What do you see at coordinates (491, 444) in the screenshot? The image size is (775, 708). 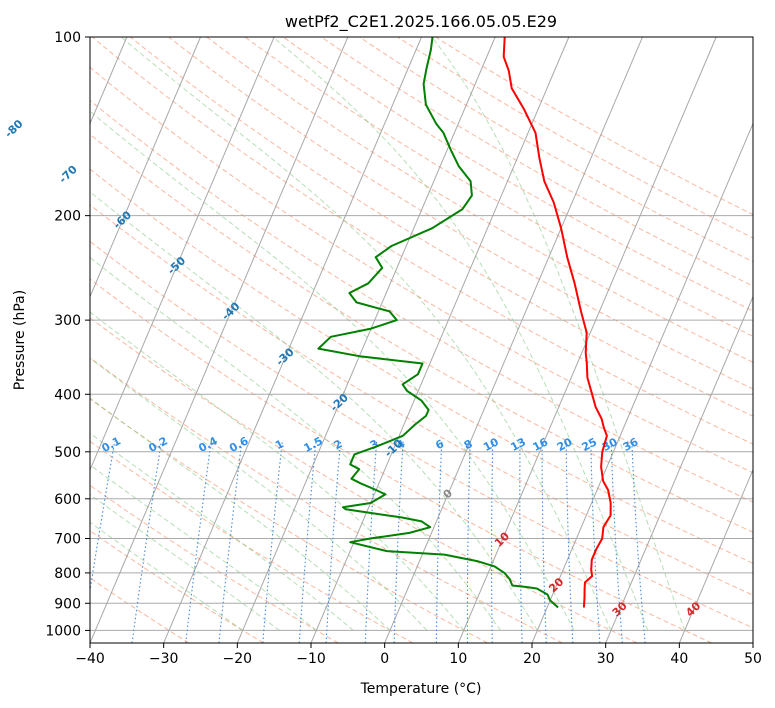 I see `mixing-ratio-label: 10` at bounding box center [491, 444].